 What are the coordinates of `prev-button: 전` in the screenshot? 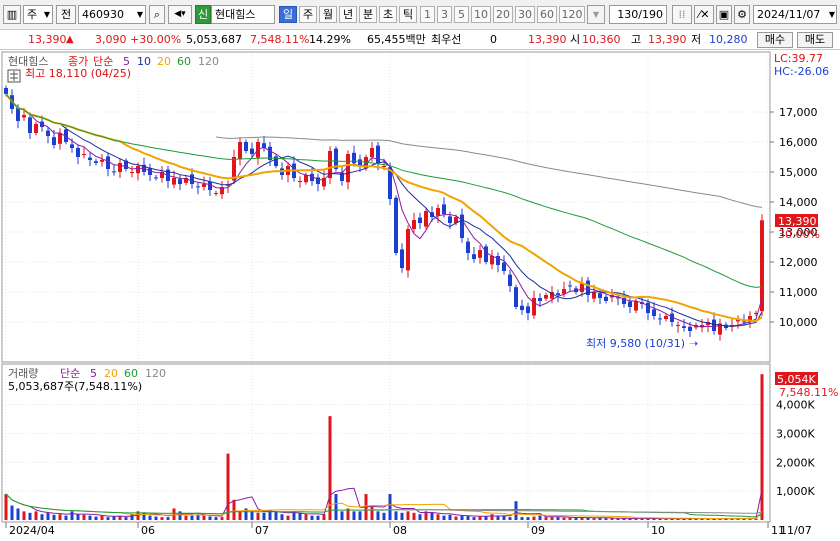 It's located at (66, 14).